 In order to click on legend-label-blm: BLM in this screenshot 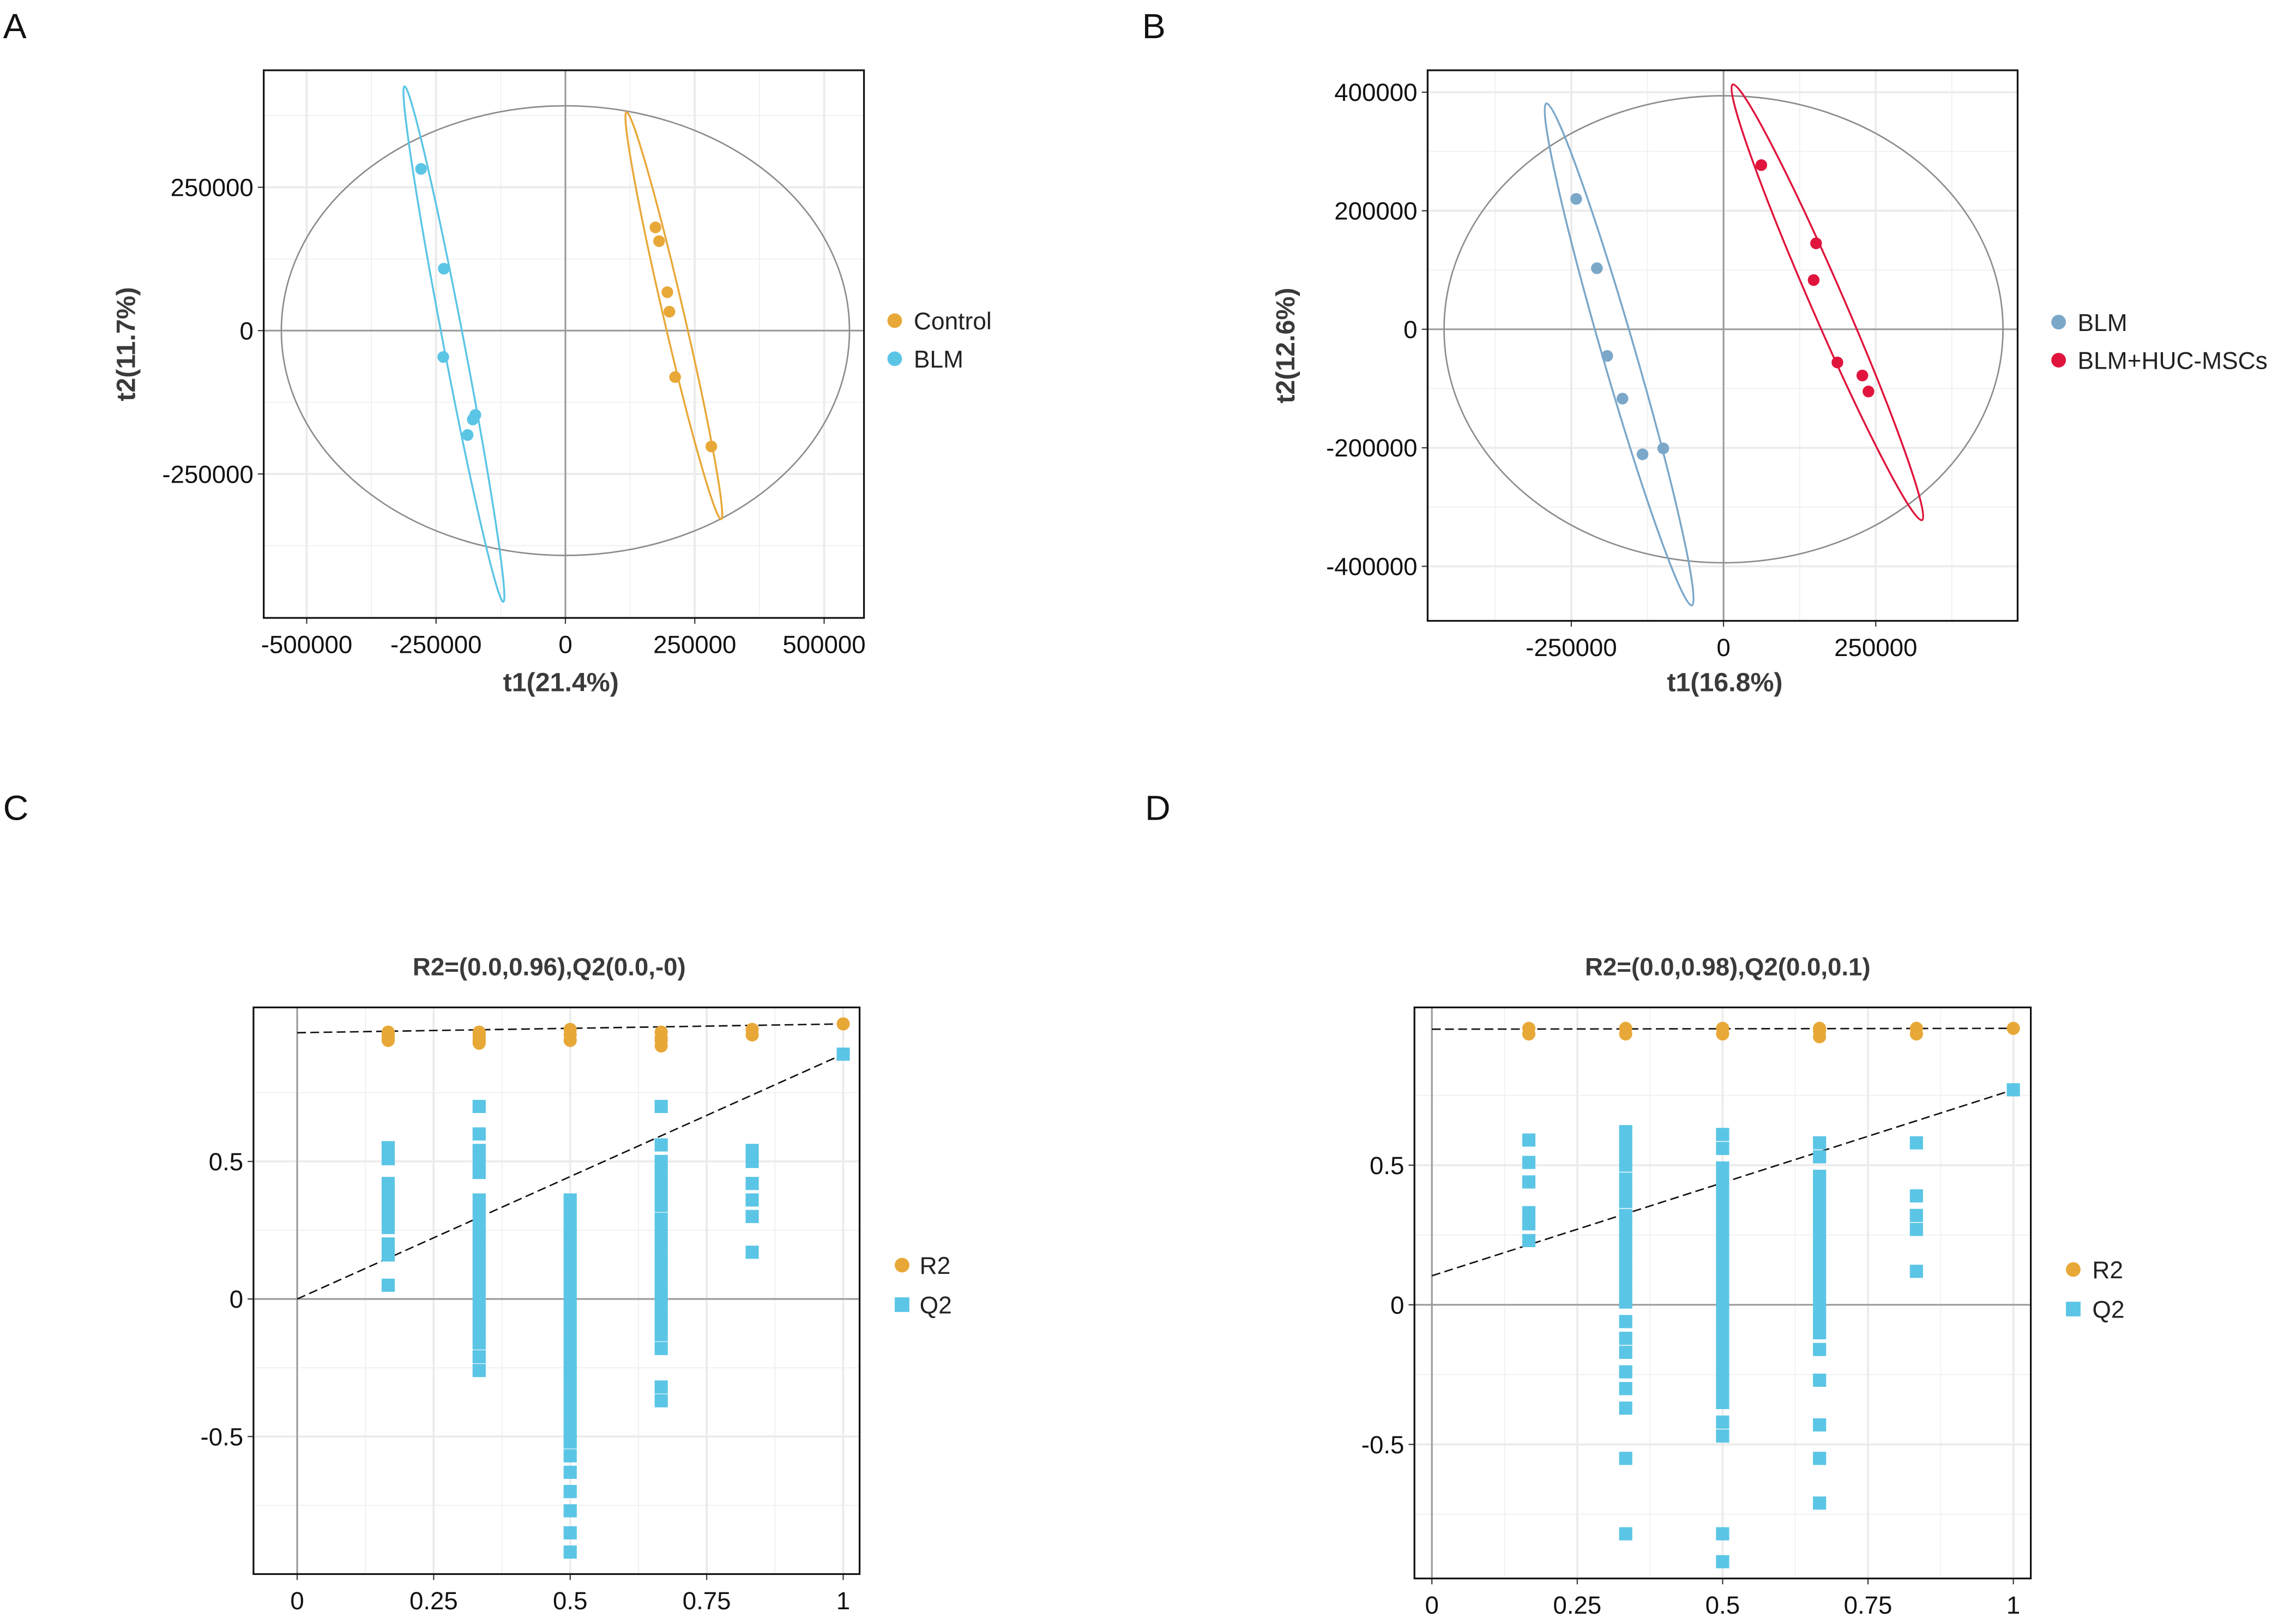, I will do `click(939, 360)`.